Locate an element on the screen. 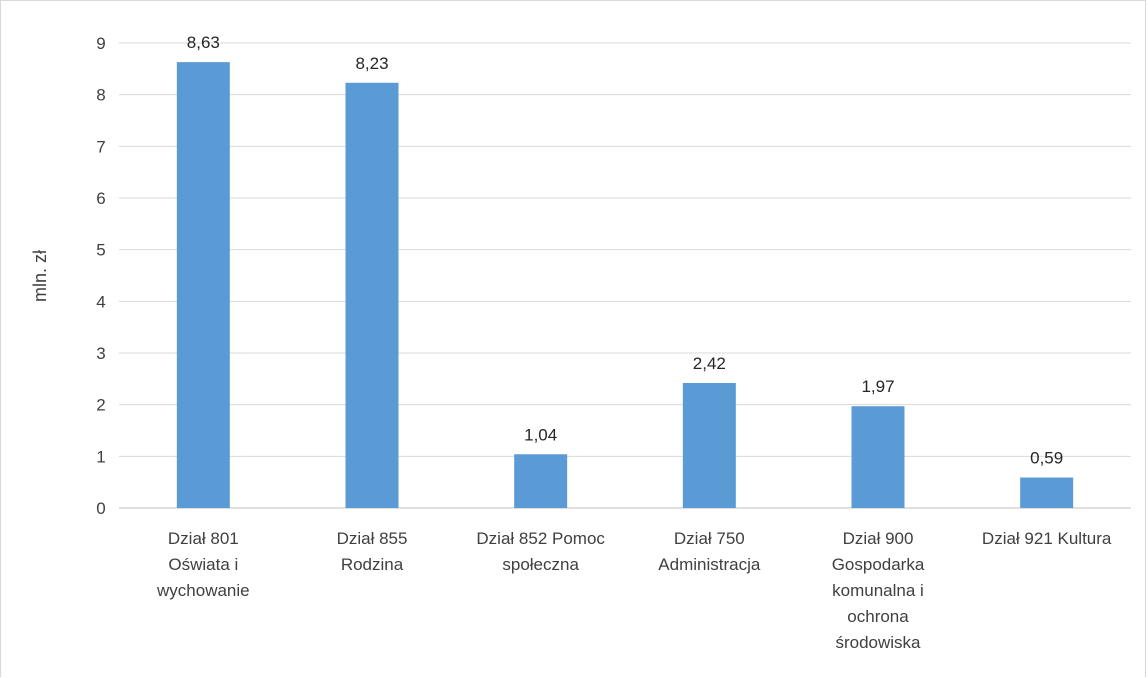 The width and height of the screenshot is (1148, 678). y-tick-label: 8 is located at coordinates (100, 95).